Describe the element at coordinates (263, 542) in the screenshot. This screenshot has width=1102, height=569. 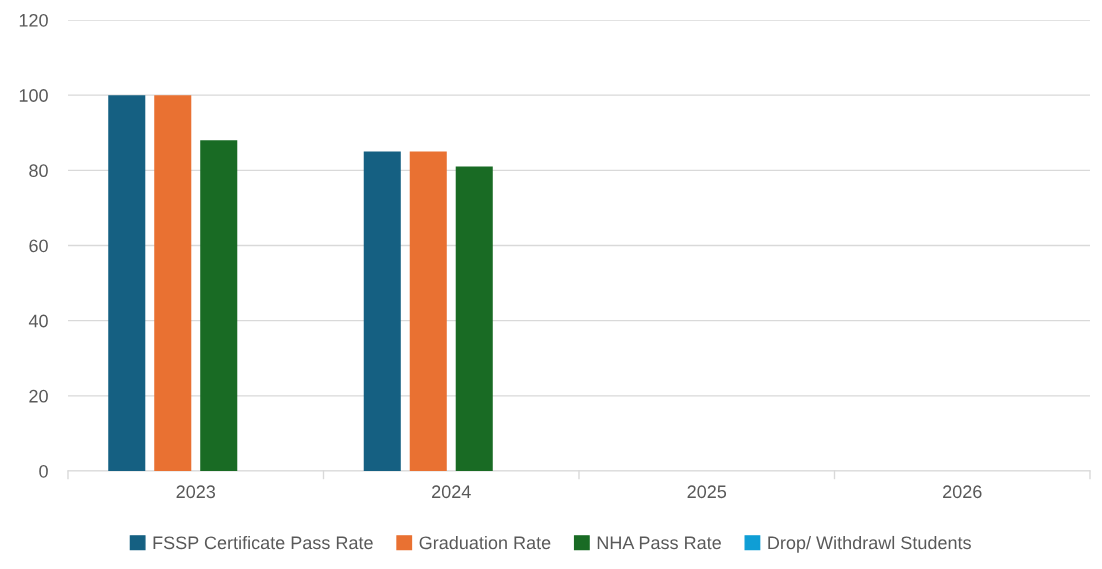
I see `legend-label: FSSP Certificate Pass Rate` at that location.